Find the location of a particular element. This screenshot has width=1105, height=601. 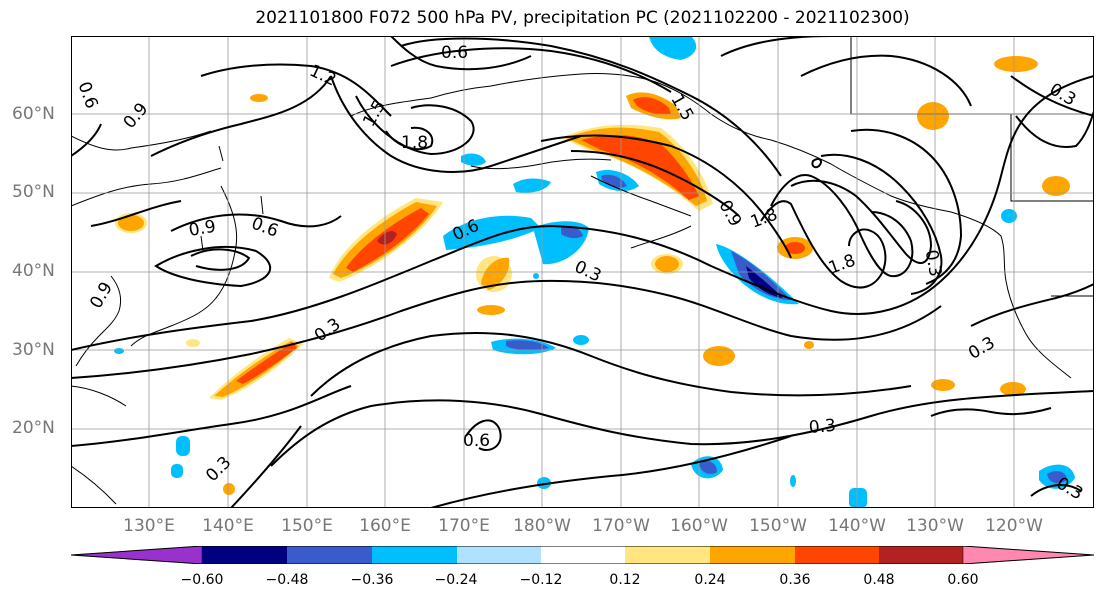

colorbar-tick: −0.60 is located at coordinates (202, 580).